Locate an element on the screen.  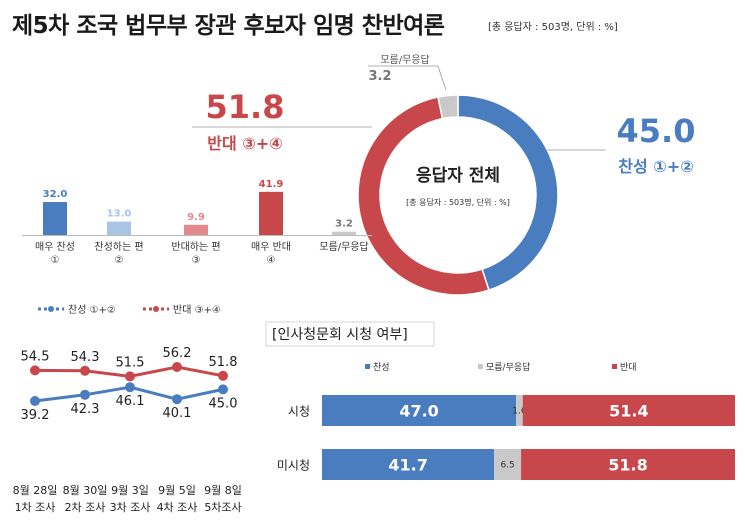
series-value-label: 54.5 is located at coordinates (35, 356).